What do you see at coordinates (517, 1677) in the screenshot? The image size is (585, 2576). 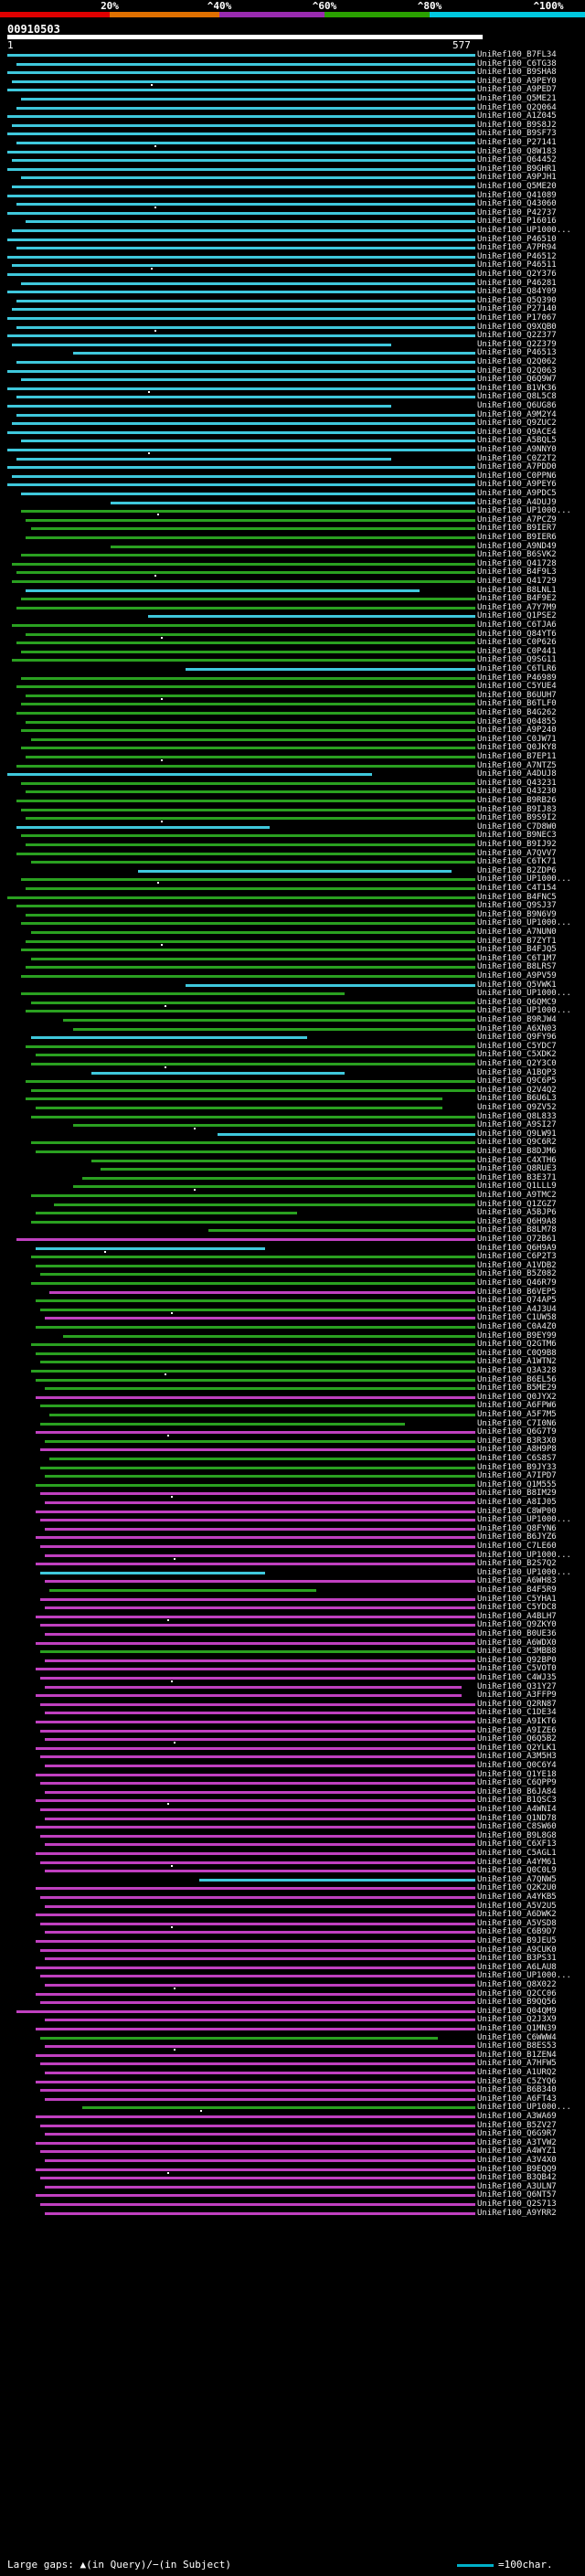 I see `hit-label-link: UniRef100_C4WJ35` at bounding box center [517, 1677].